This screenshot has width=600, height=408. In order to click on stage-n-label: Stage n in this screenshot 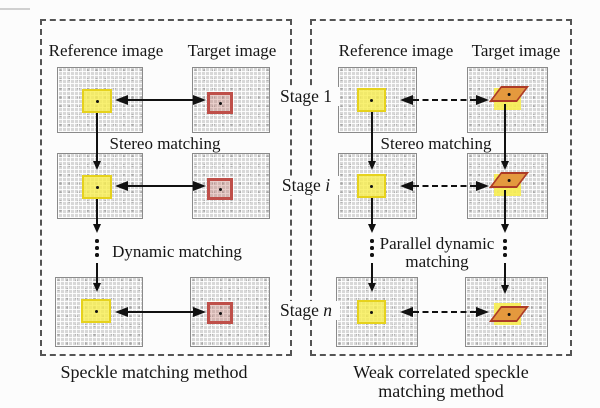, I will do `click(306, 310)`.